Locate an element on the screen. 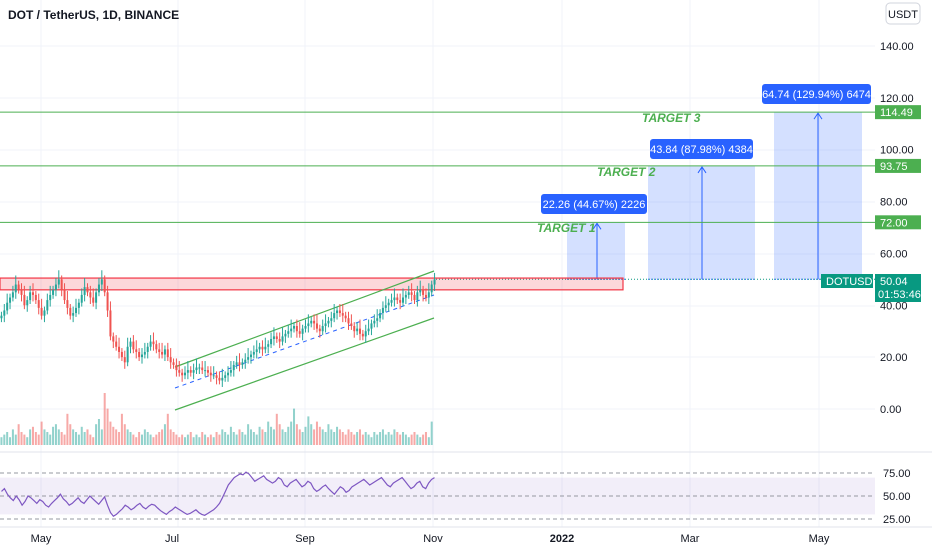 The image size is (932, 550). x-tick-label: Nov is located at coordinates (433, 539).